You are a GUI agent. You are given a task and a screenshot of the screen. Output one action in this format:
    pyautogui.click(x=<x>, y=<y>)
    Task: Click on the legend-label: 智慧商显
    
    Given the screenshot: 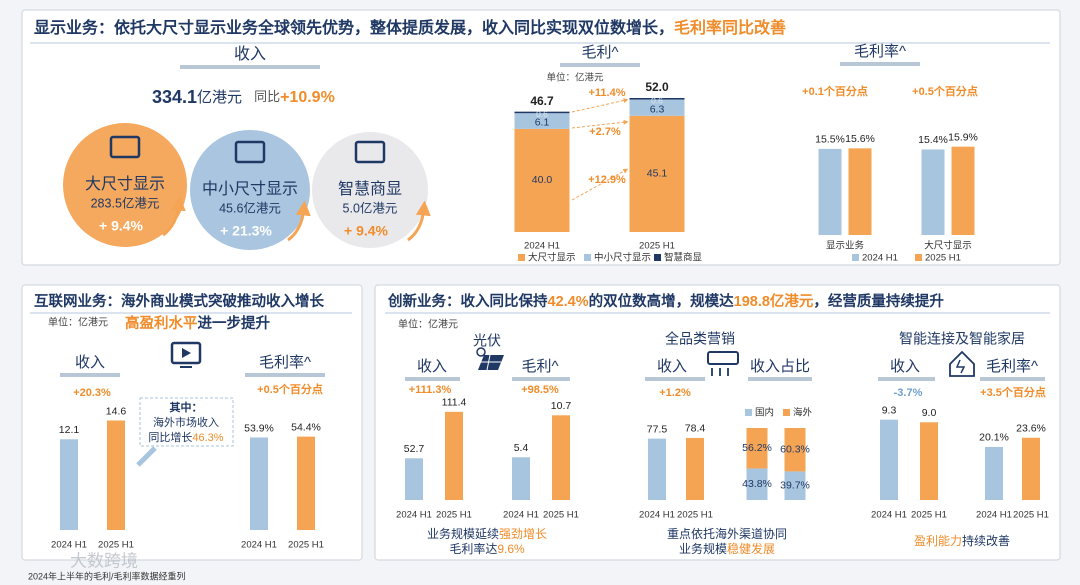 What is the action you would take?
    pyautogui.click(x=683, y=258)
    